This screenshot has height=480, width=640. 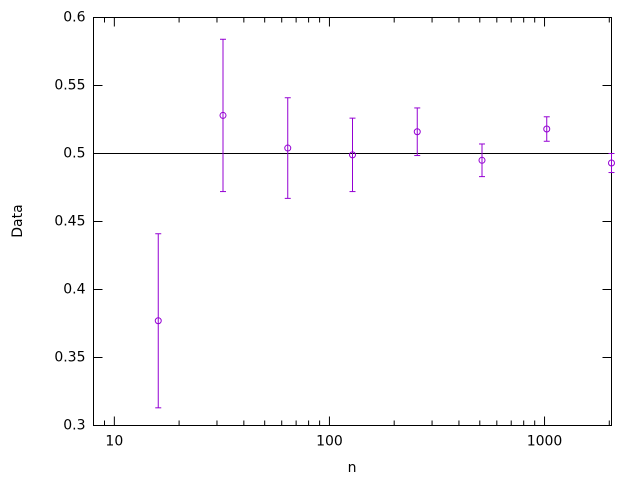 What do you see at coordinates (18, 220) in the screenshot?
I see `y-axis-label: Data` at bounding box center [18, 220].